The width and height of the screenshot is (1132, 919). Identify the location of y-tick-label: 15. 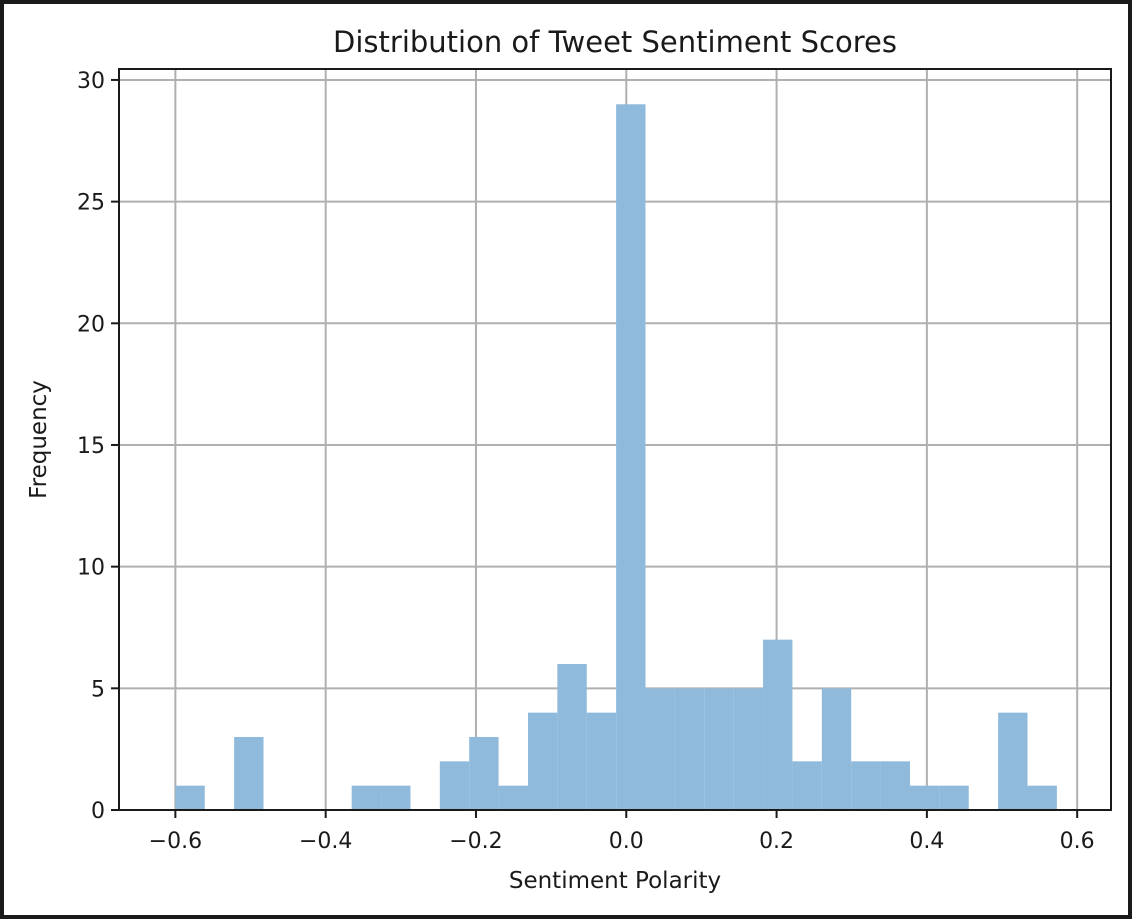
(91, 446).